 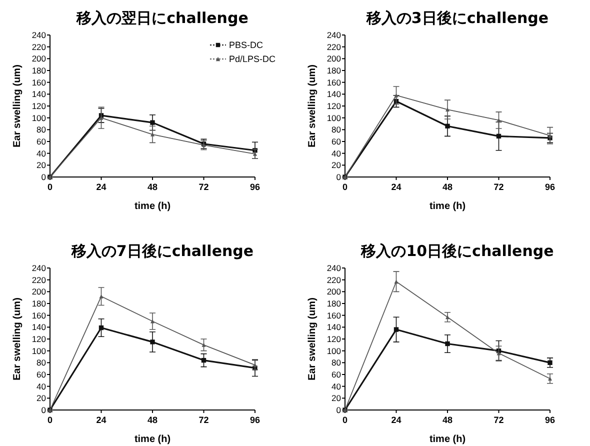 I want to click on chart-title: 移入の7日後にchallenge, so click(x=162, y=251).